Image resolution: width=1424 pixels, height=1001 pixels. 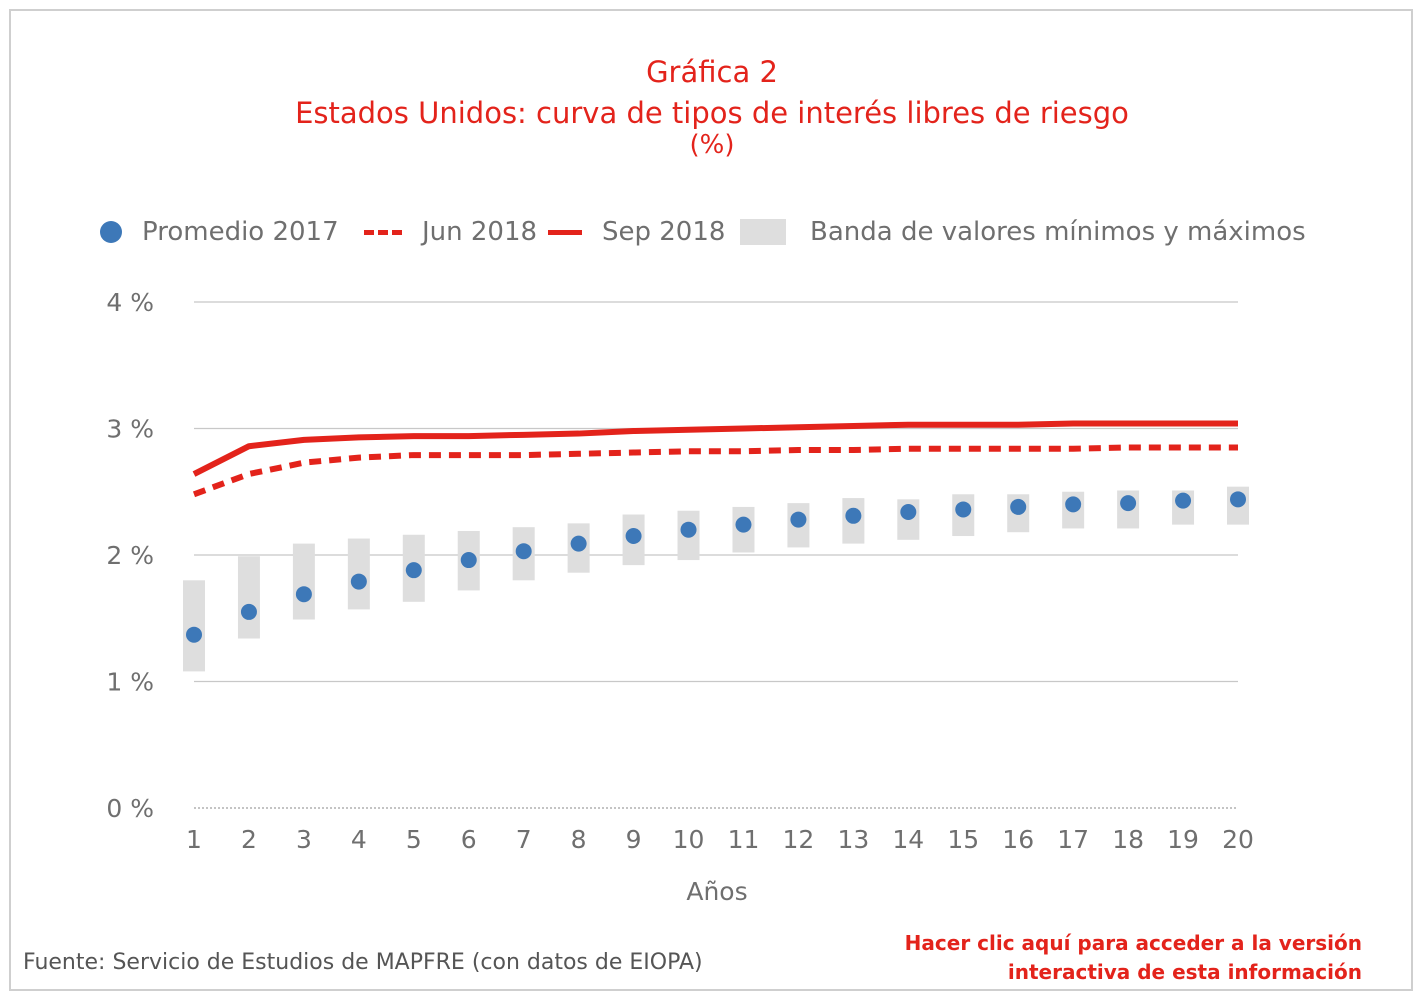 What do you see at coordinates (480, 232) in the screenshot?
I see `legend-label-jun: Jun 2018` at bounding box center [480, 232].